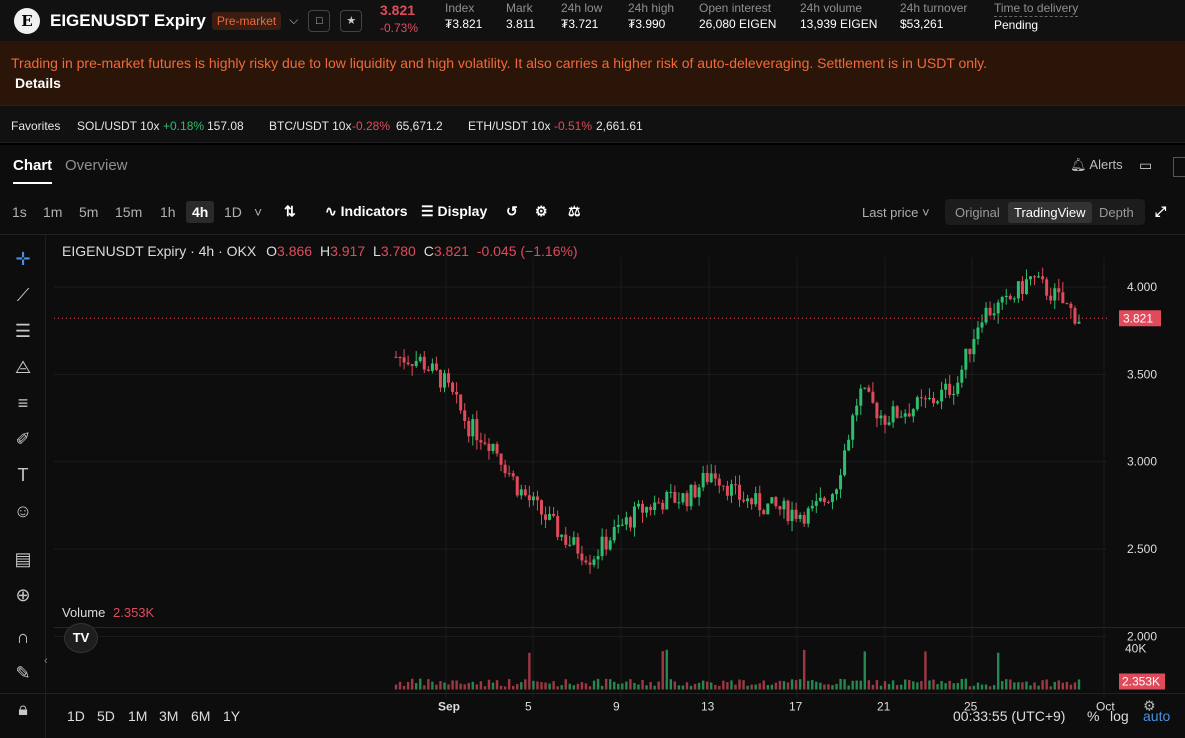 The width and height of the screenshot is (1185, 738). What do you see at coordinates (1093, 716) in the screenshot?
I see `percent-toggle: %` at bounding box center [1093, 716].